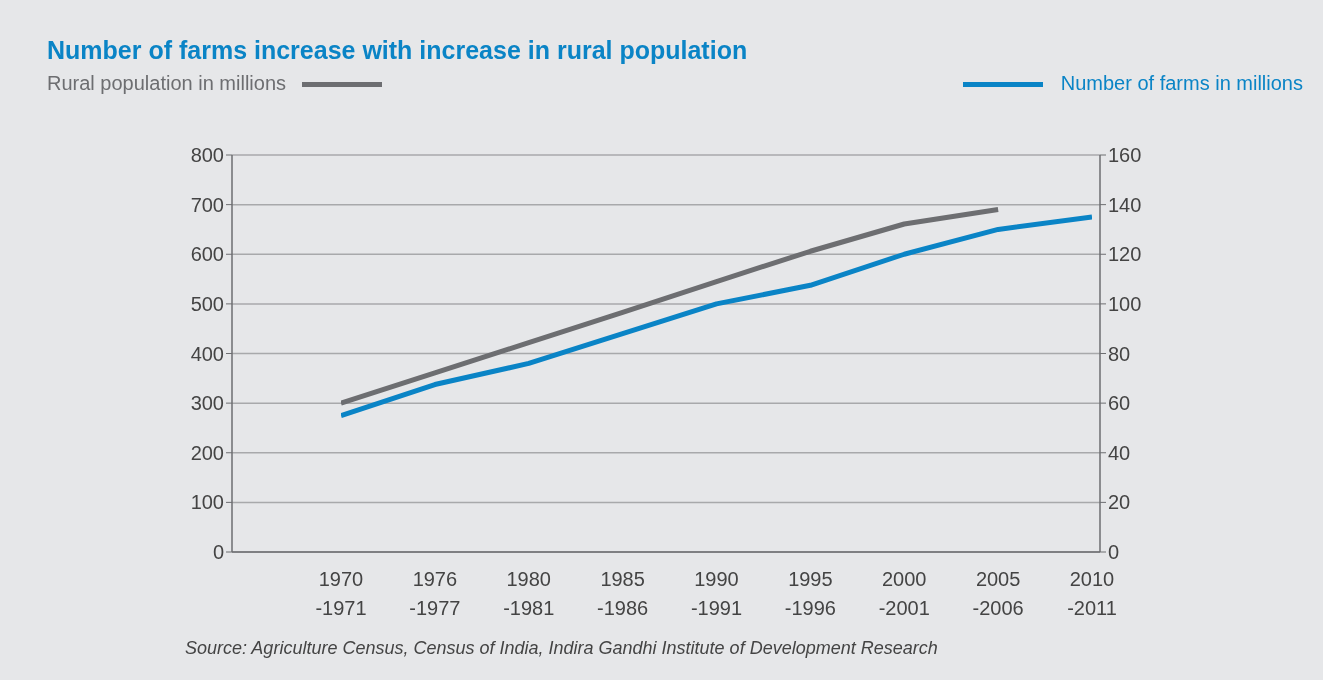  I want to click on y-tick-label: 0, so click(218, 552).